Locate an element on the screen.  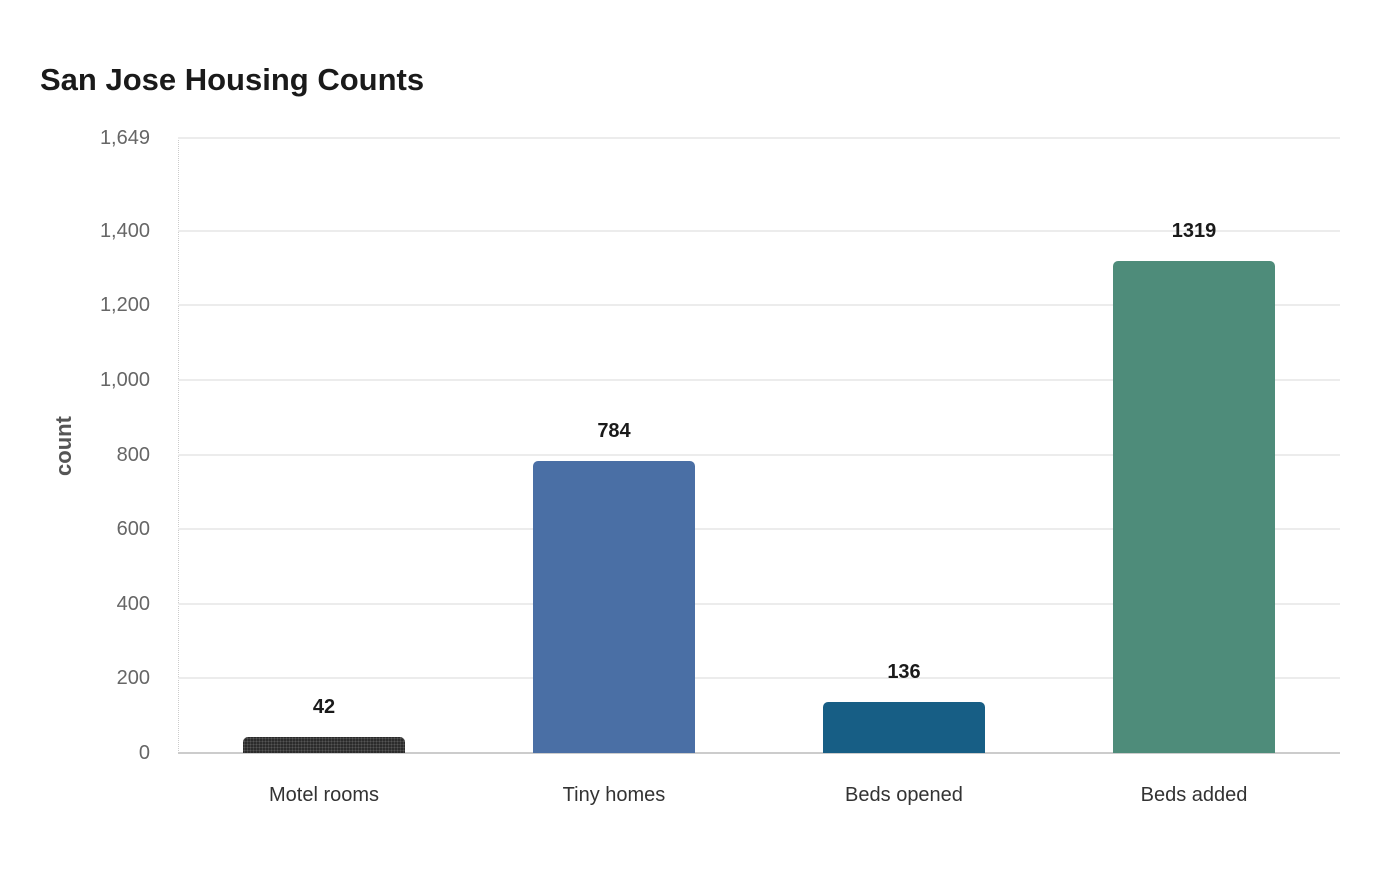
y-tick-label: 1,000 is located at coordinates (124, 380).